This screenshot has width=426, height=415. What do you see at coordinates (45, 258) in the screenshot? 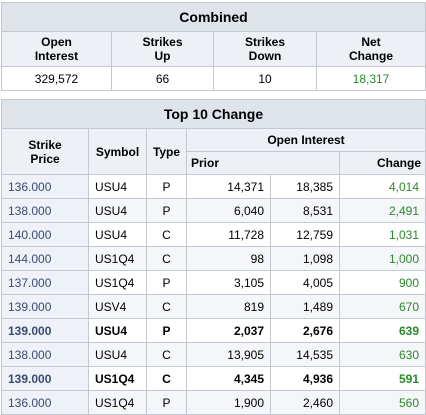
I see `strike-price-cell: 144.000` at bounding box center [45, 258].